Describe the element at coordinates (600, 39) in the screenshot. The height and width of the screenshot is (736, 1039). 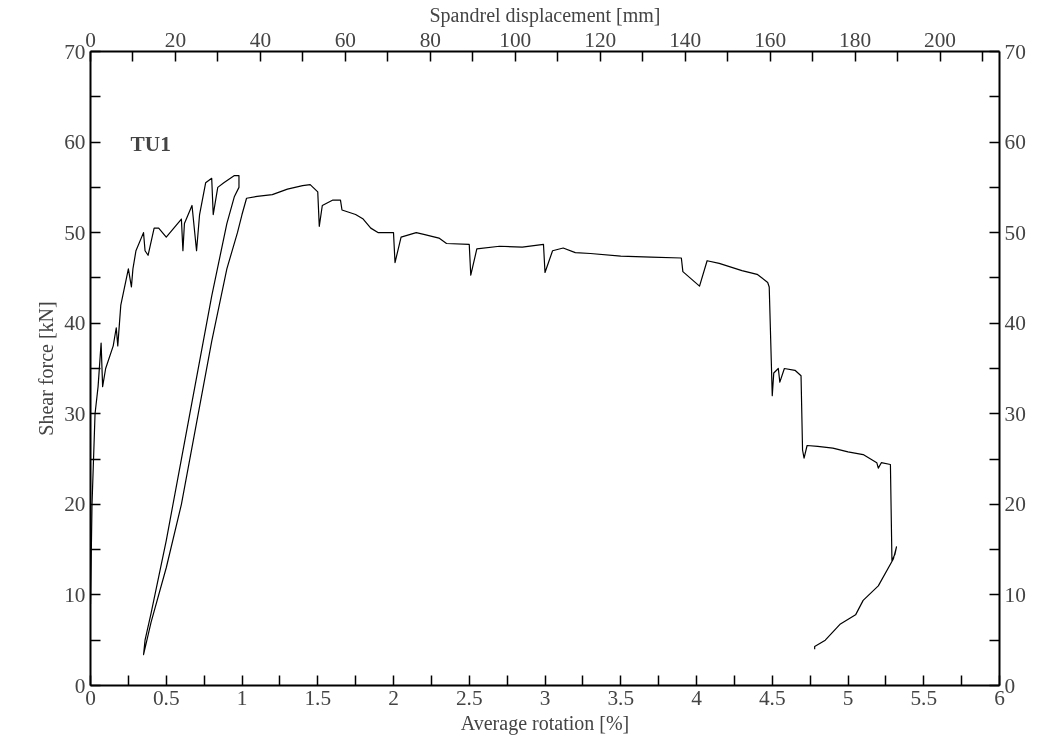
I see `x2-tick-label: 120` at that location.